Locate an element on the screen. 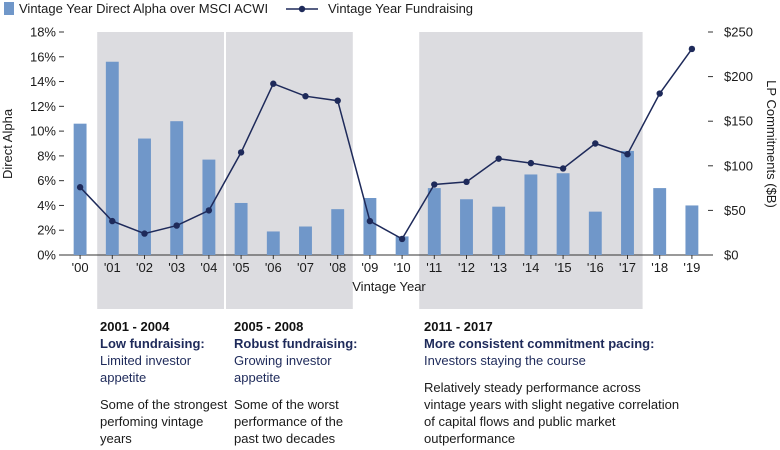 The image size is (780, 450). y-tick-label: 10% is located at coordinates (43, 131).